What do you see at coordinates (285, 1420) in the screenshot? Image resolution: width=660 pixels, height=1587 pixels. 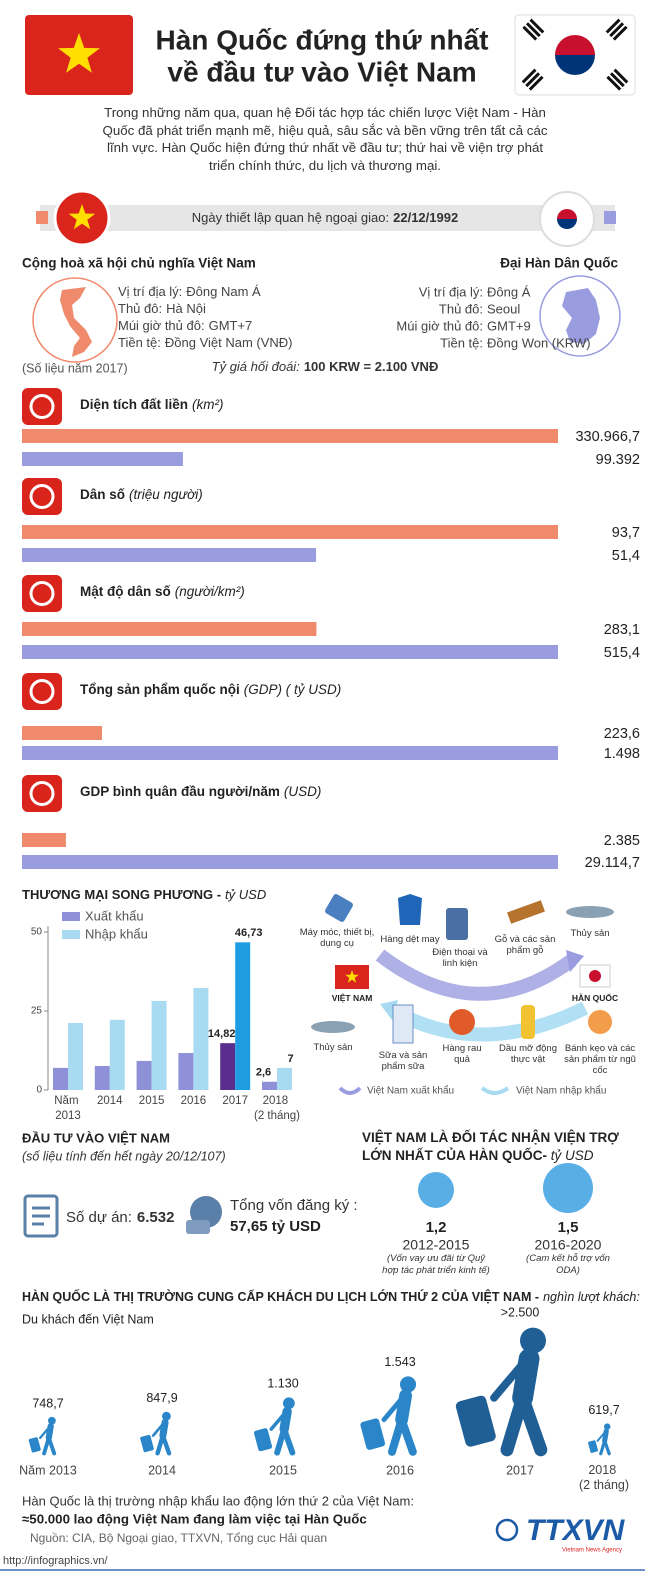 I see `traveler-body` at bounding box center [285, 1420].